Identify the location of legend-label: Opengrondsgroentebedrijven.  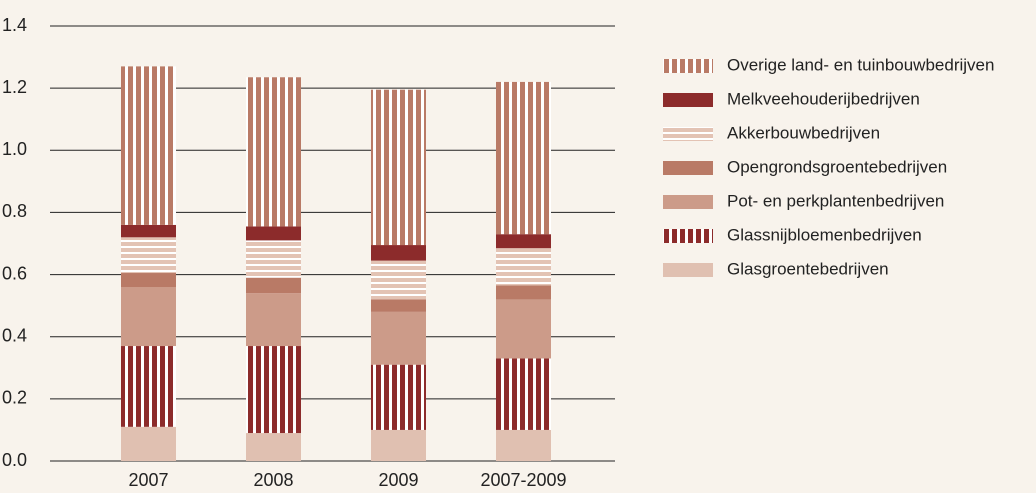
(837, 166).